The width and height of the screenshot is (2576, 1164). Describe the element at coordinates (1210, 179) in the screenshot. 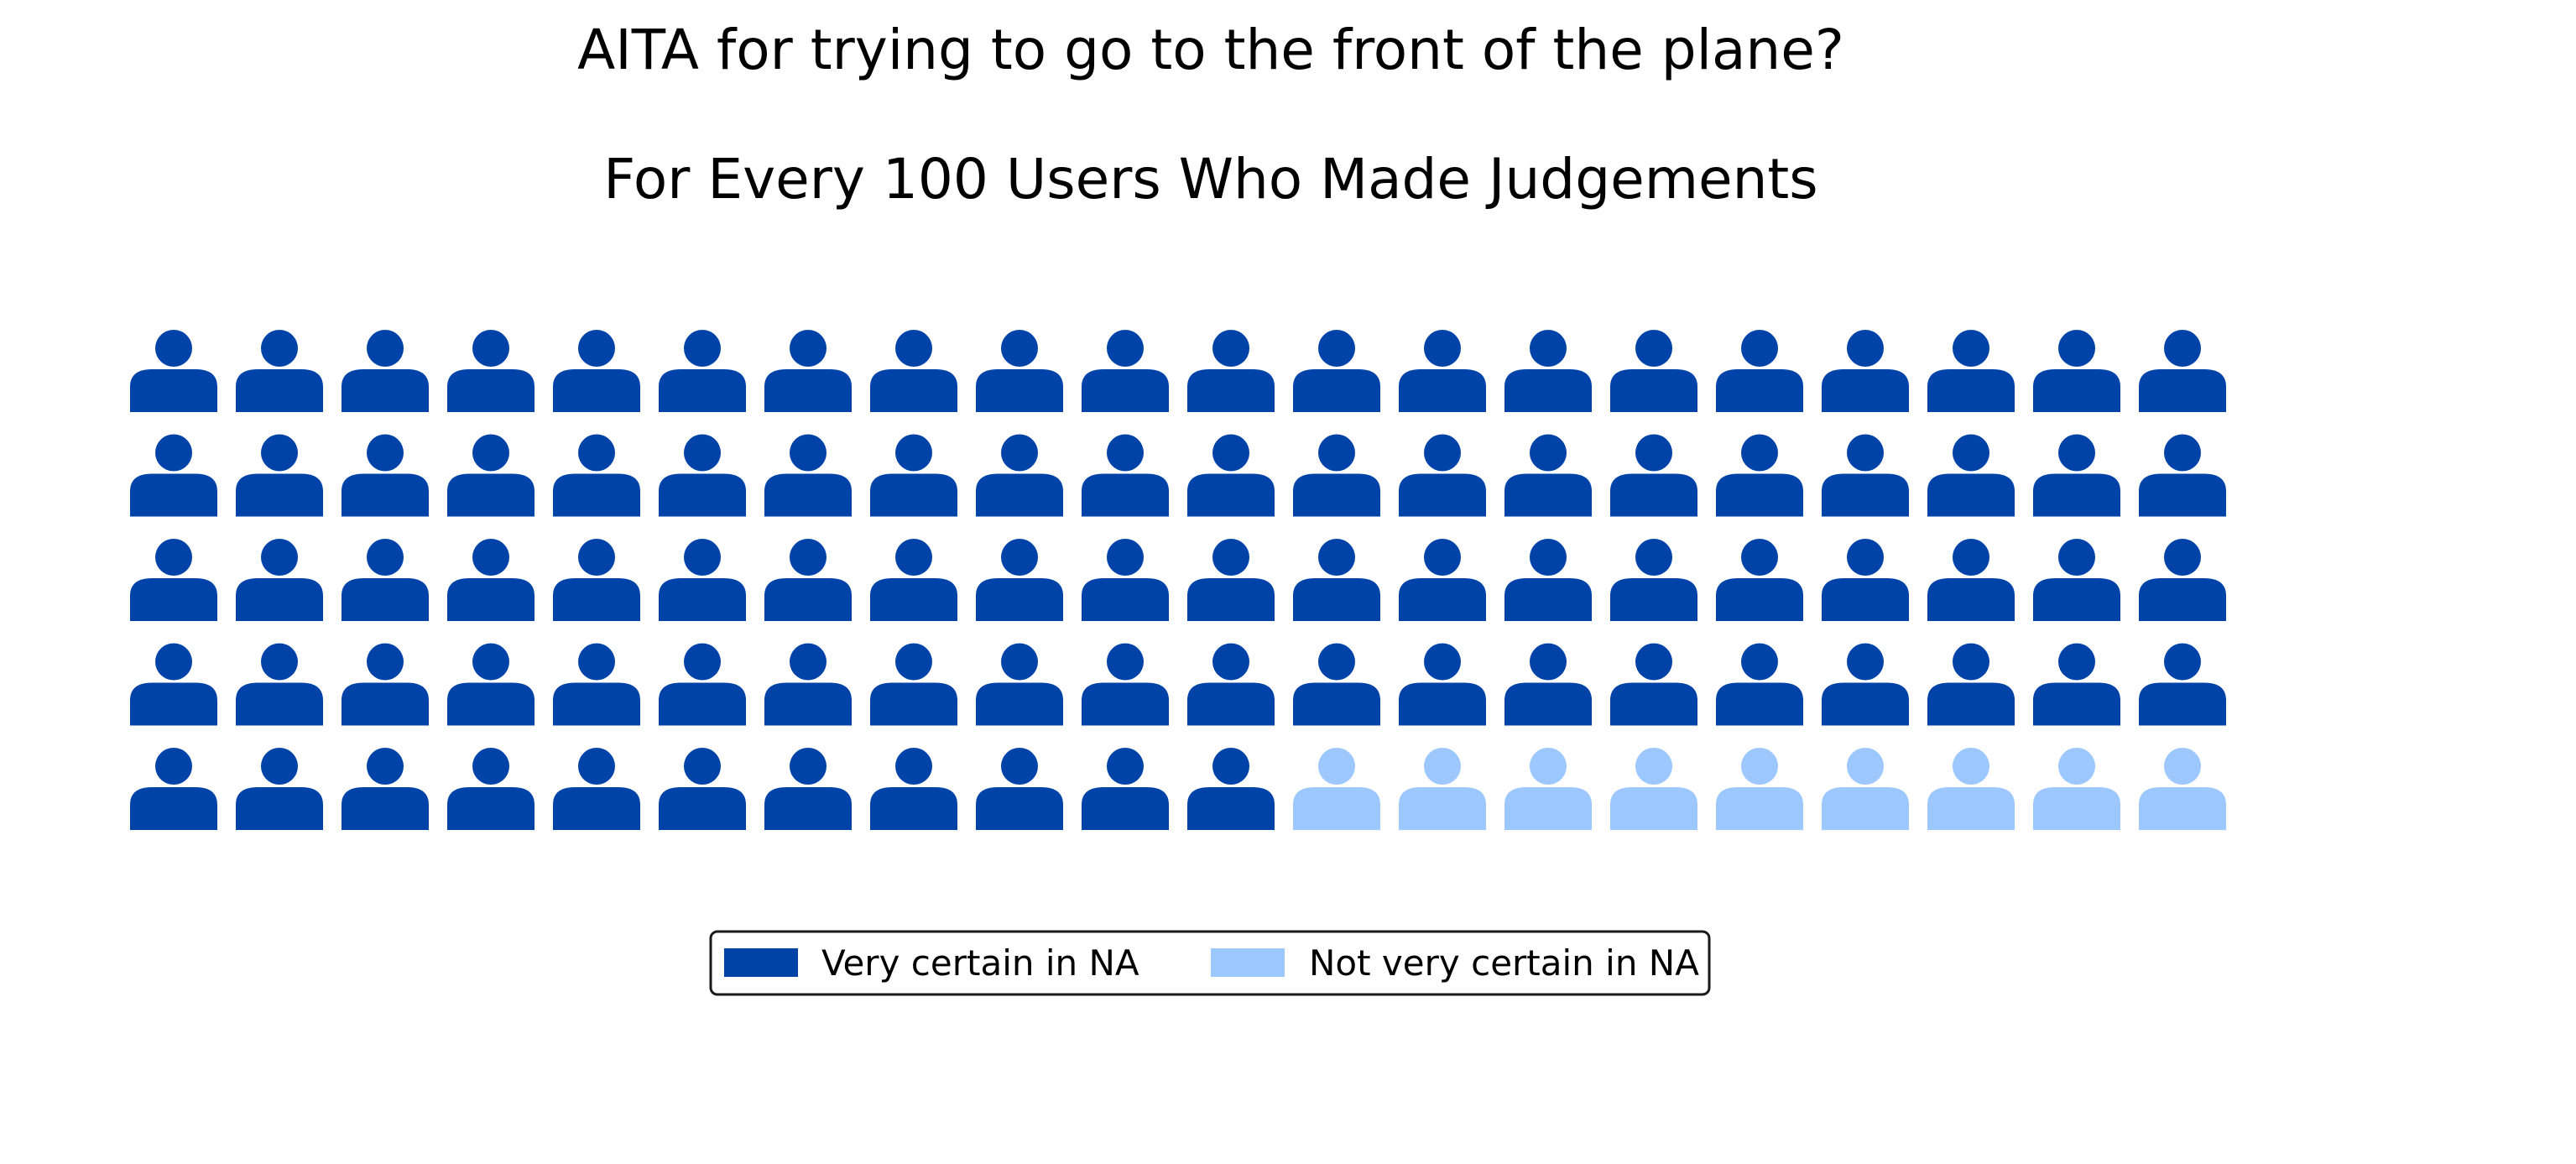

I see `chart-subtitle: For Every 100 Users Who Made Judgements` at that location.